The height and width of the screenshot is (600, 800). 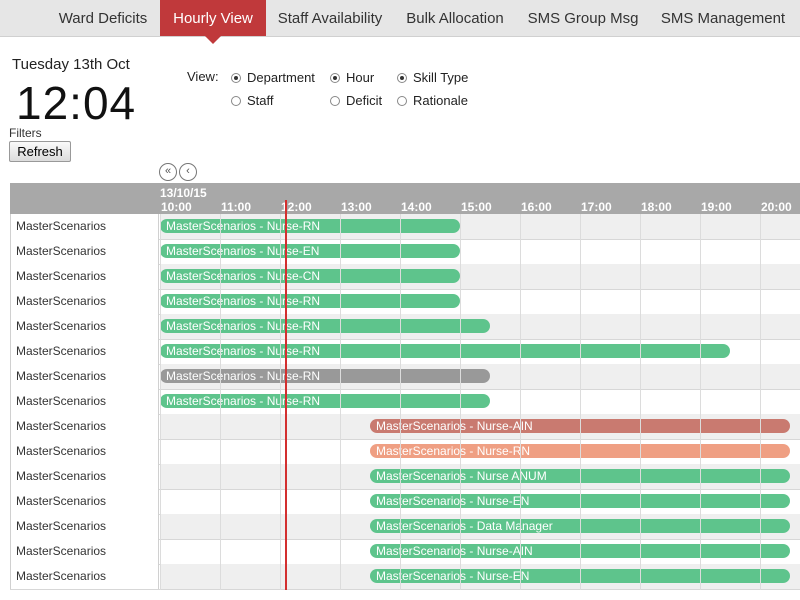 What do you see at coordinates (596, 207) in the screenshot?
I see `timeline-hour-label: 17:00` at bounding box center [596, 207].